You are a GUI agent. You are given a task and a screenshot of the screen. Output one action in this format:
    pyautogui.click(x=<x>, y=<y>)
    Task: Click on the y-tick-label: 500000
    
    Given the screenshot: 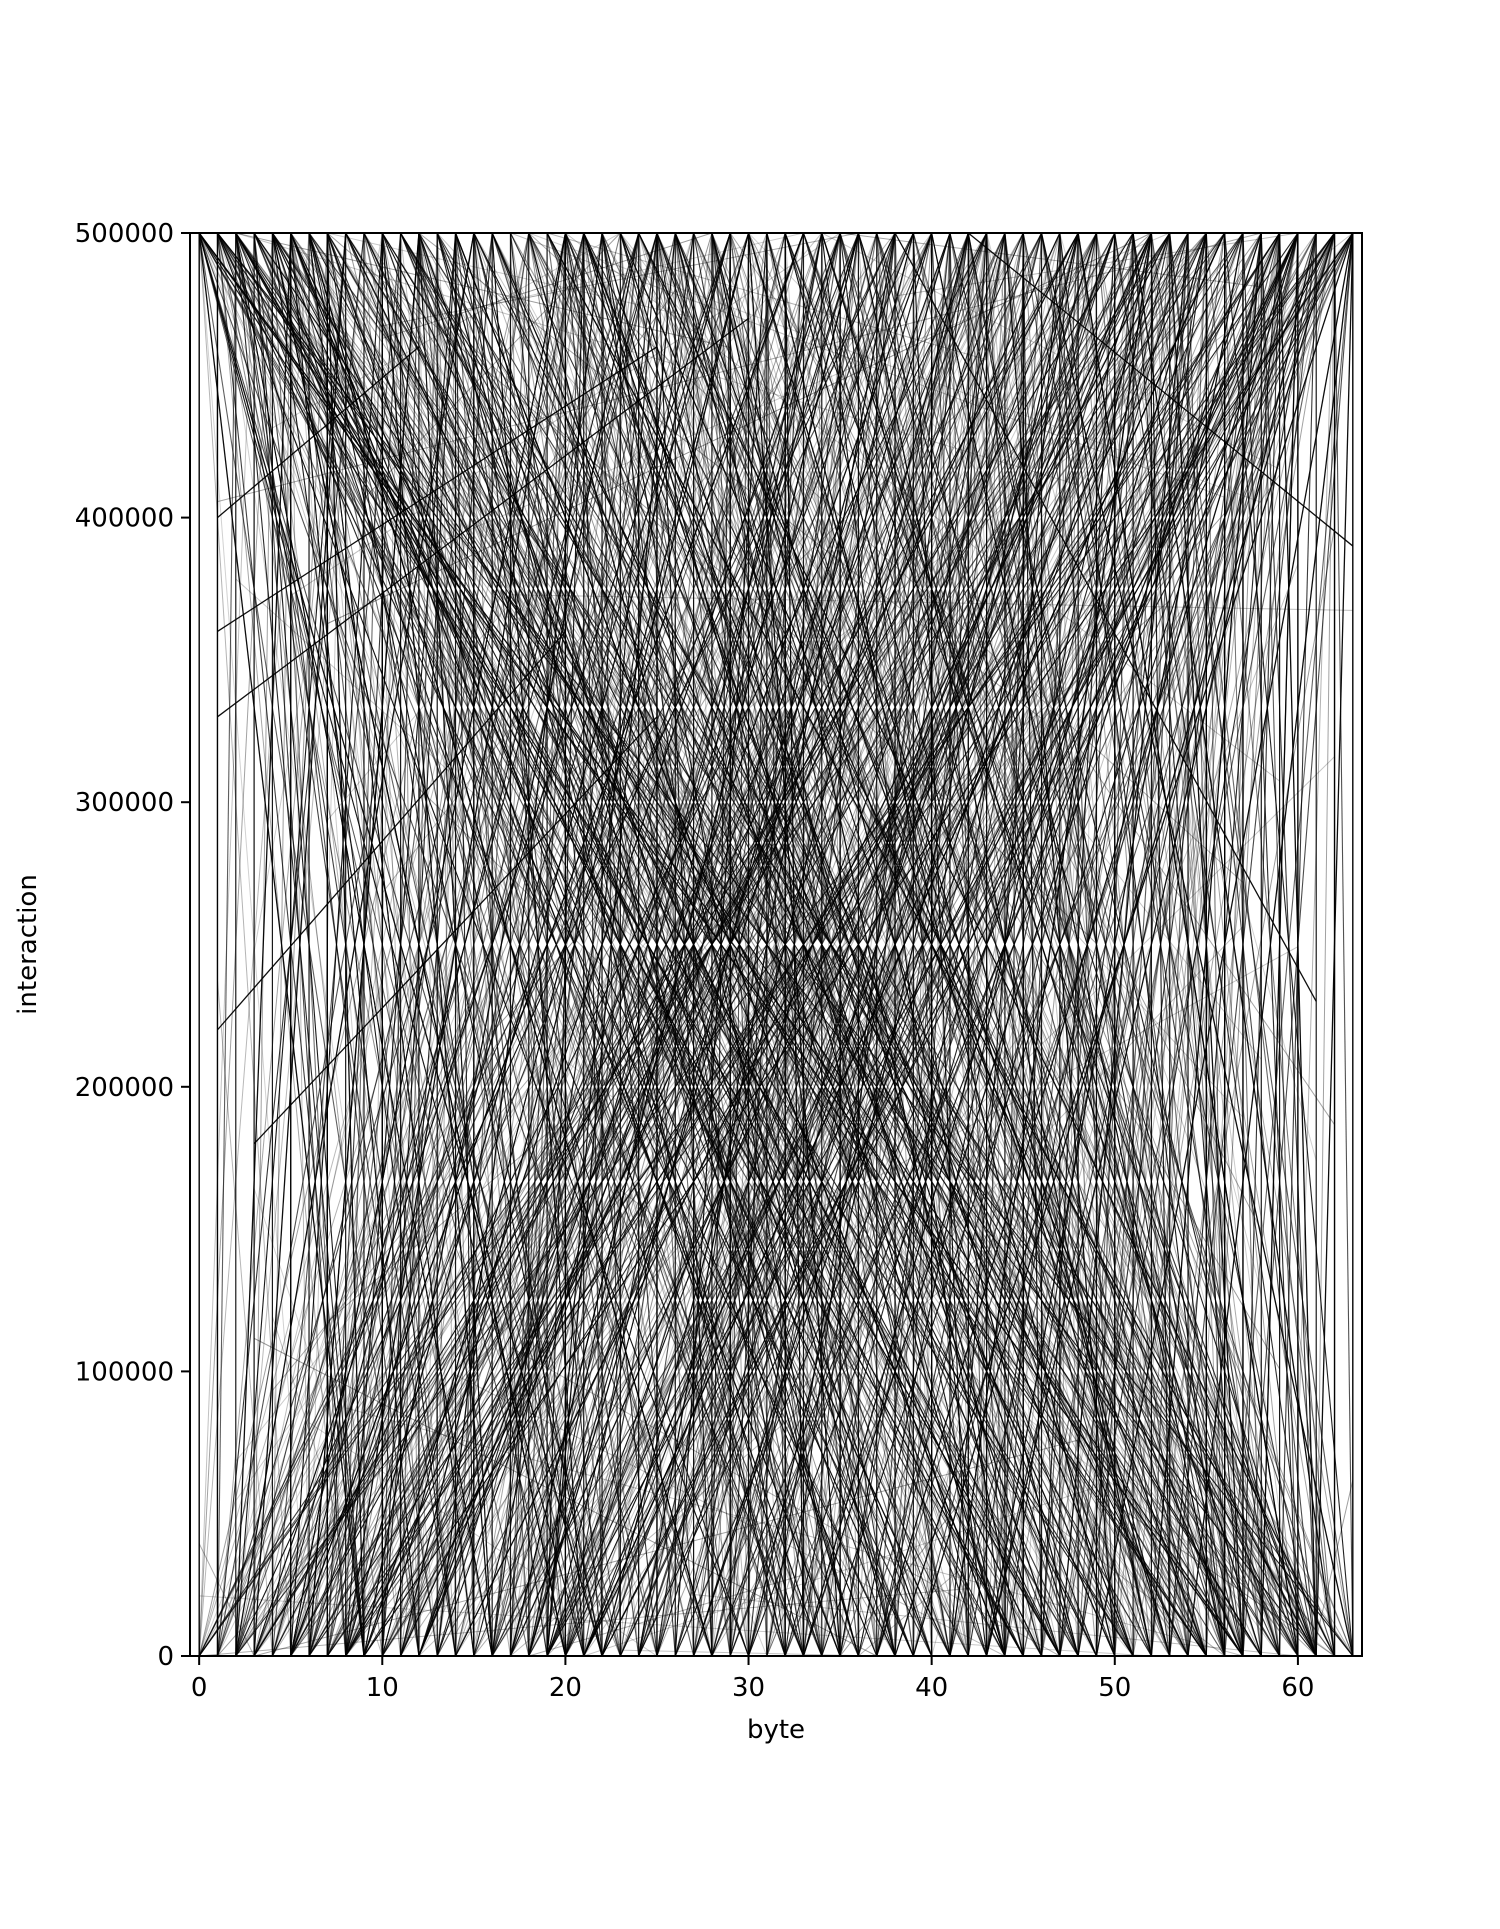 What is the action you would take?
    pyautogui.click(x=124, y=234)
    